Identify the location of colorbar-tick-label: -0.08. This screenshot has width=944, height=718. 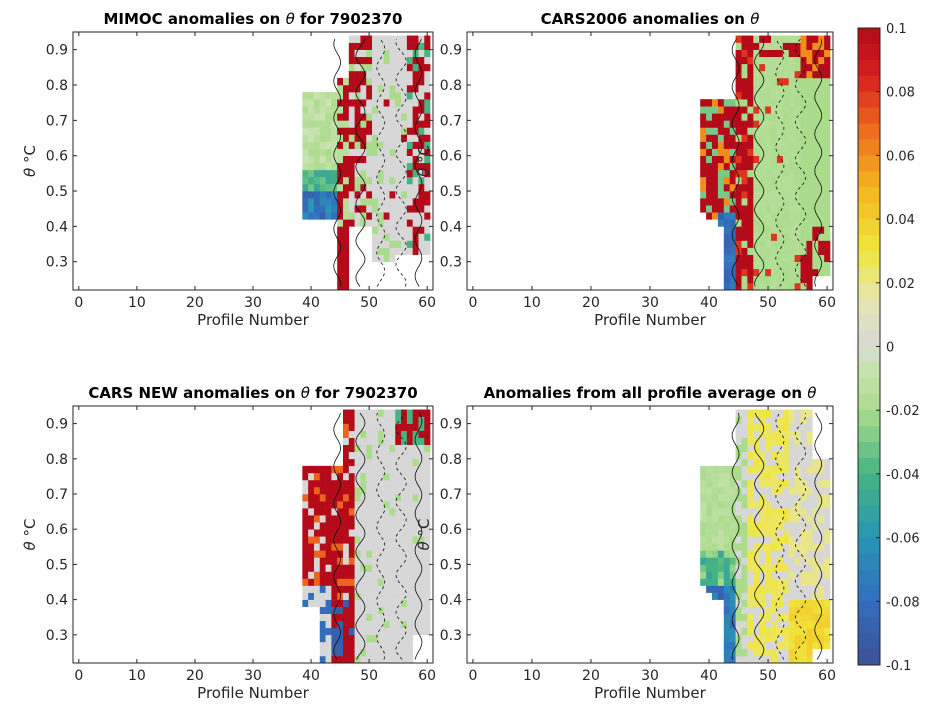
(903, 602).